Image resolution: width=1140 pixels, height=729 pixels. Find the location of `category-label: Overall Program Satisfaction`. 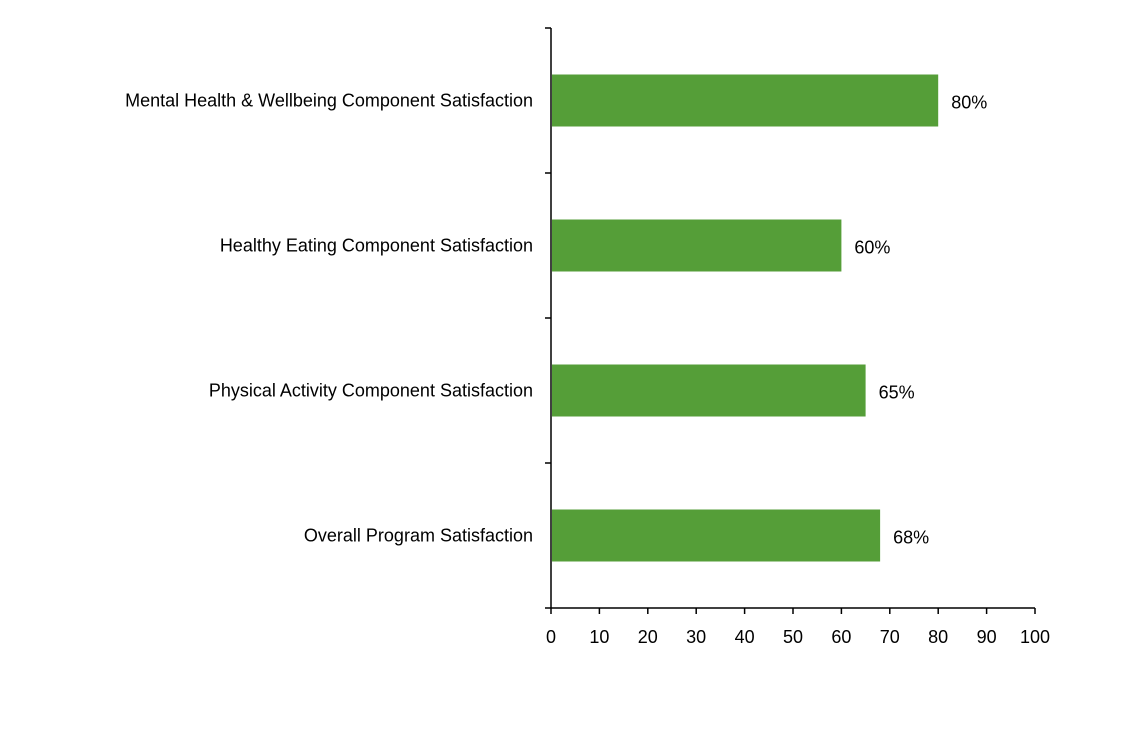

category-label: Overall Program Satisfaction is located at coordinates (418, 536).